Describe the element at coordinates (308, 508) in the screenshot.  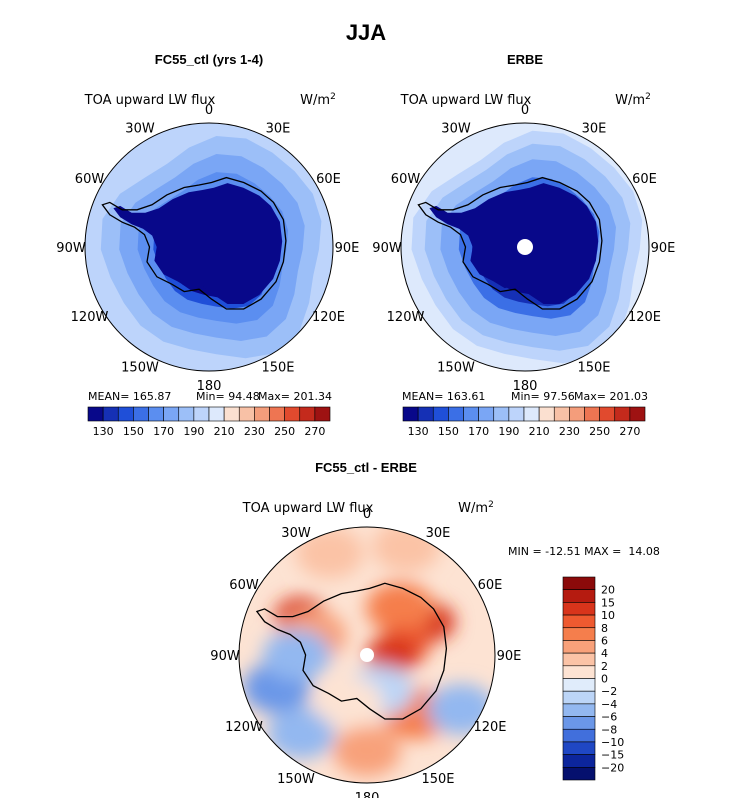
I see `panel-diff-subtitle: TOA upward LW flux` at that location.